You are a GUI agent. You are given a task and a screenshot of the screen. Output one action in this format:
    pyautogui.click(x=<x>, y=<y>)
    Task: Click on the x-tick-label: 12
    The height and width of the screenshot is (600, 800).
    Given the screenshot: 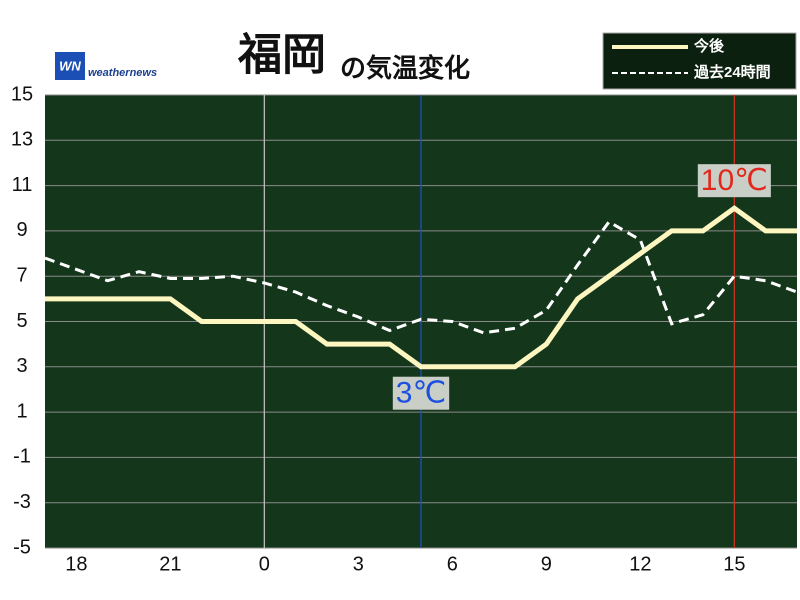 What is the action you would take?
    pyautogui.click(x=640, y=564)
    